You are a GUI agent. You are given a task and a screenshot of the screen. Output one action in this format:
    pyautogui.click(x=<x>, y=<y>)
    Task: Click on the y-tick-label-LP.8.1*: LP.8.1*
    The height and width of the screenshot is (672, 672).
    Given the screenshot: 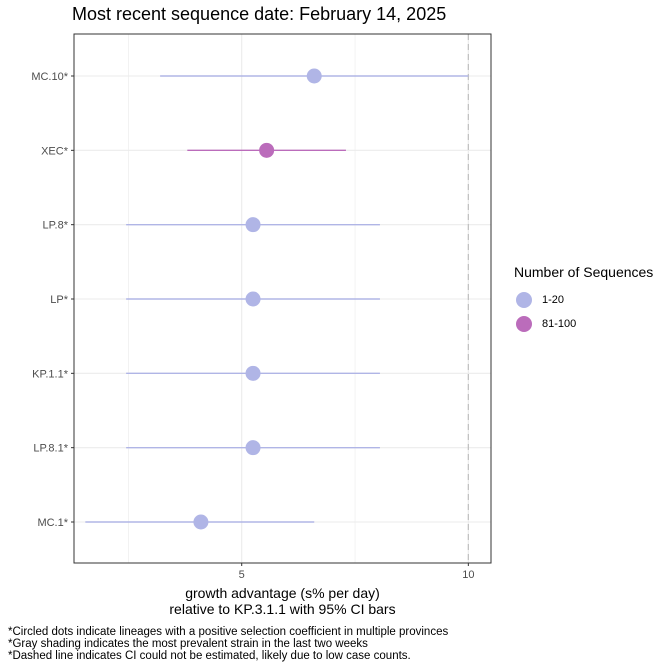 What is the action you would take?
    pyautogui.click(x=50, y=449)
    